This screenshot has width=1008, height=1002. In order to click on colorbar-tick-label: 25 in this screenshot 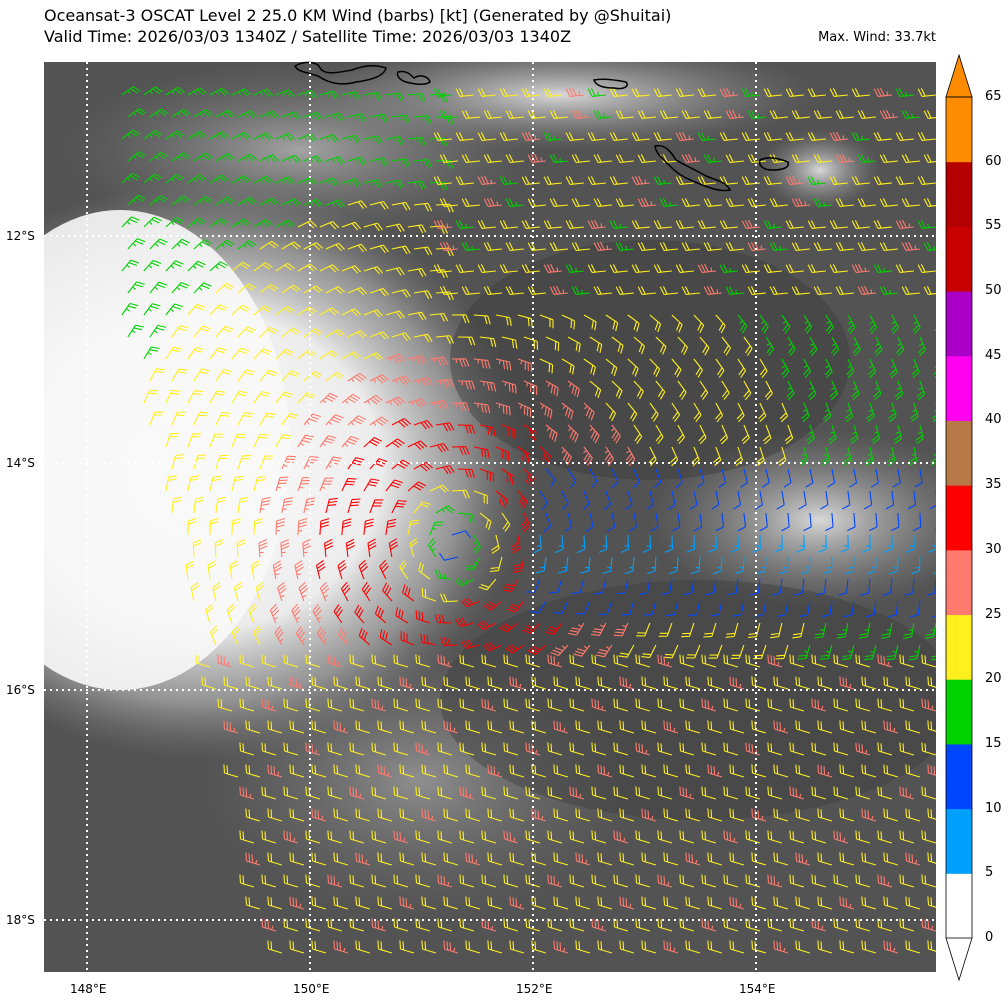, I will do `click(993, 614)`.